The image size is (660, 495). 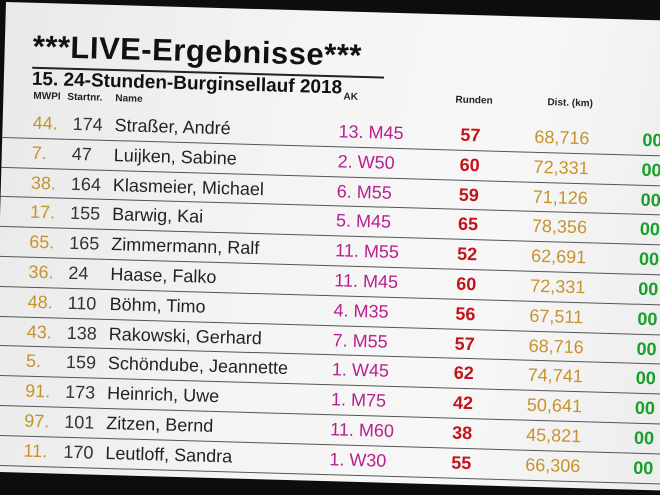 What do you see at coordinates (366, 281) in the screenshot?
I see `age-class-rank: 11. M45` at bounding box center [366, 281].